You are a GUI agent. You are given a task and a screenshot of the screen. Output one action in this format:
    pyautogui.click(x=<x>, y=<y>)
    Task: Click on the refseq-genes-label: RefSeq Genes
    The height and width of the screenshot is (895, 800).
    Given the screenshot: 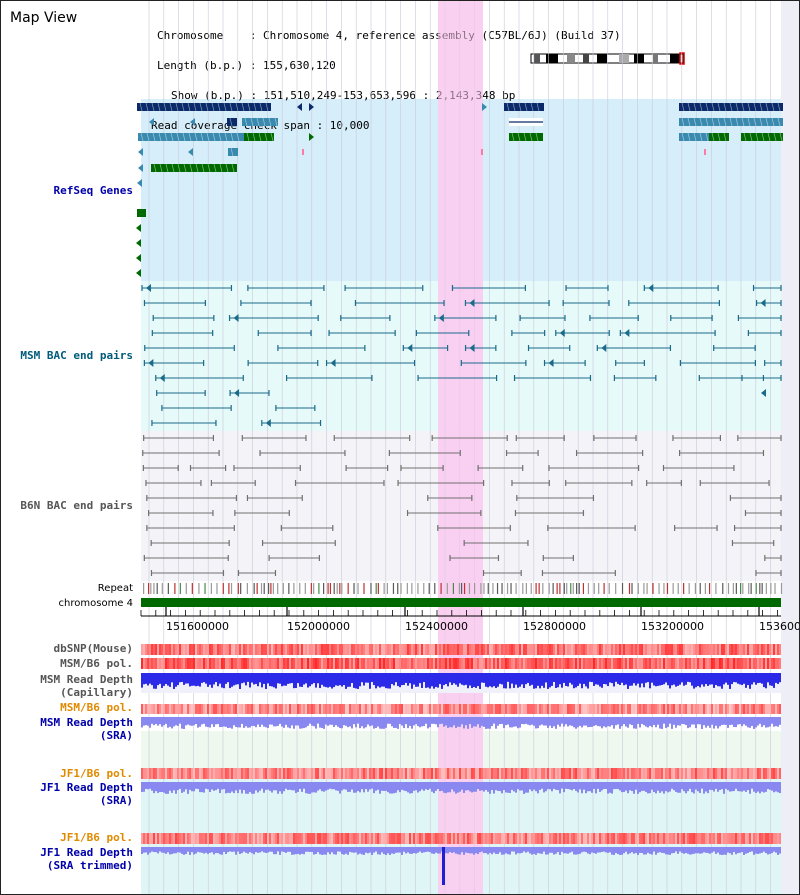 What is the action you would take?
    pyautogui.click(x=93, y=190)
    